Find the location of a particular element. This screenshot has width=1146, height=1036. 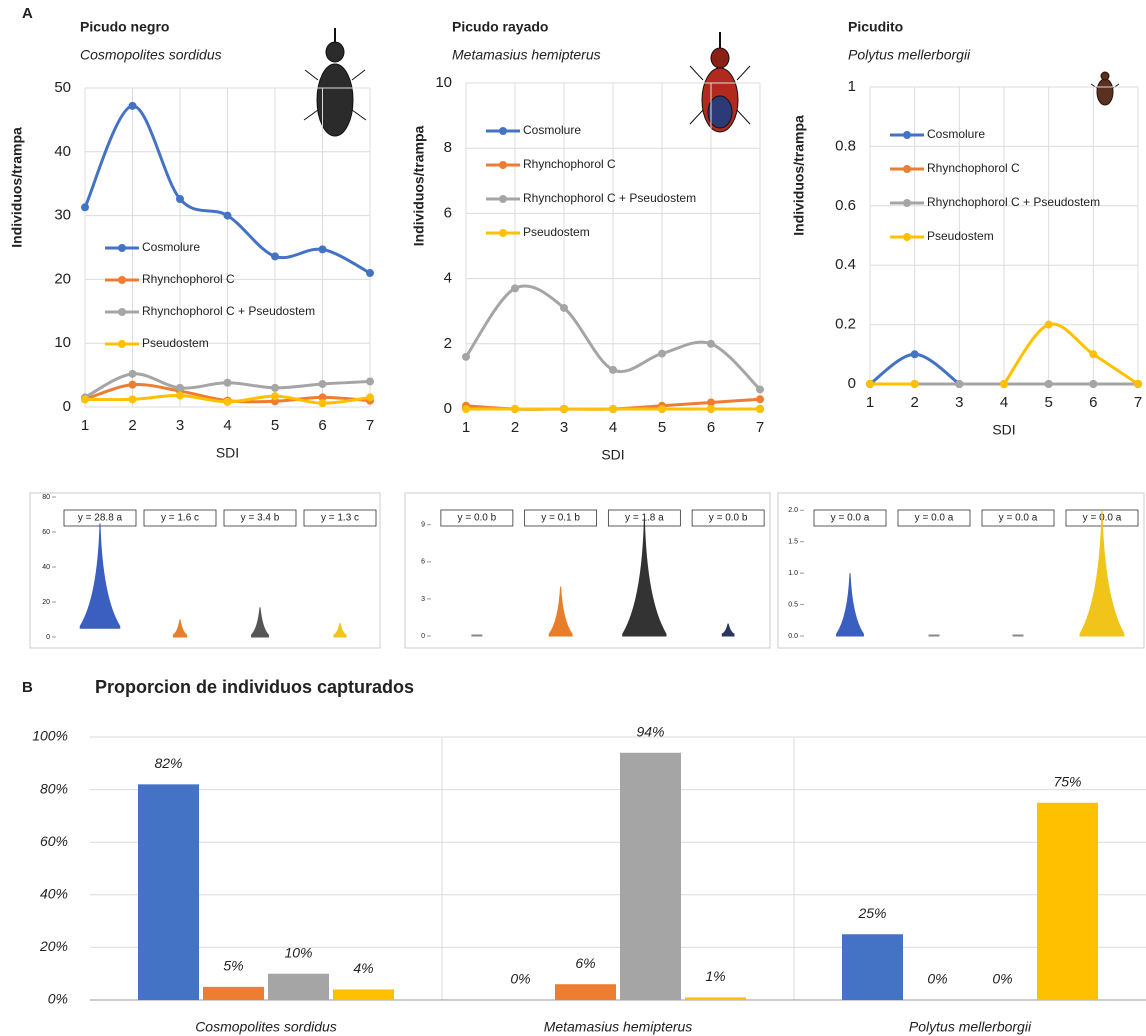

y-tick-label: 1.0 is located at coordinates (793, 573).